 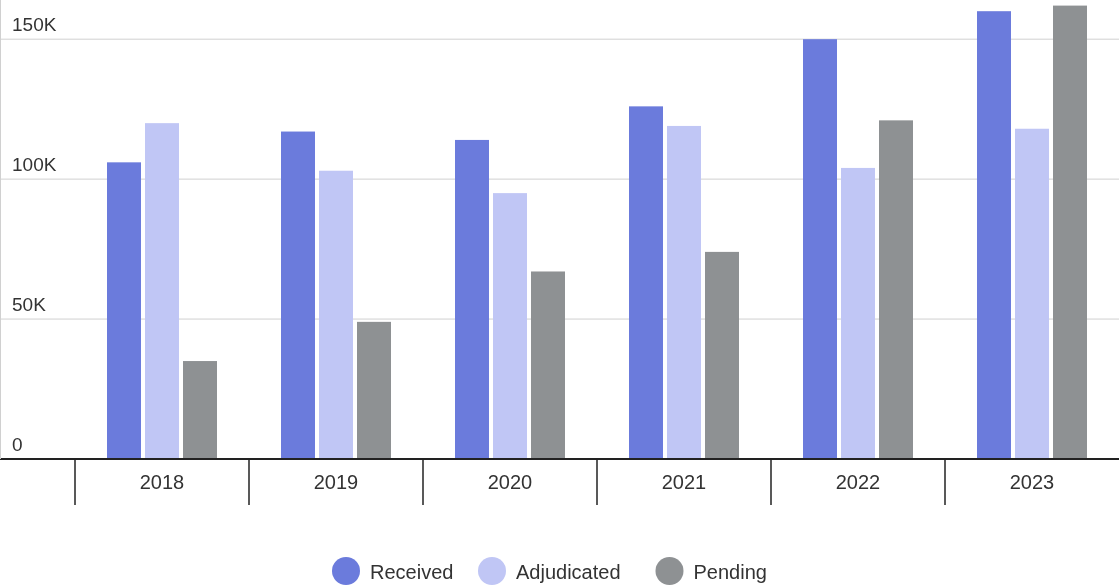 What do you see at coordinates (17, 444) in the screenshot?
I see `y-tick-label: 0` at bounding box center [17, 444].